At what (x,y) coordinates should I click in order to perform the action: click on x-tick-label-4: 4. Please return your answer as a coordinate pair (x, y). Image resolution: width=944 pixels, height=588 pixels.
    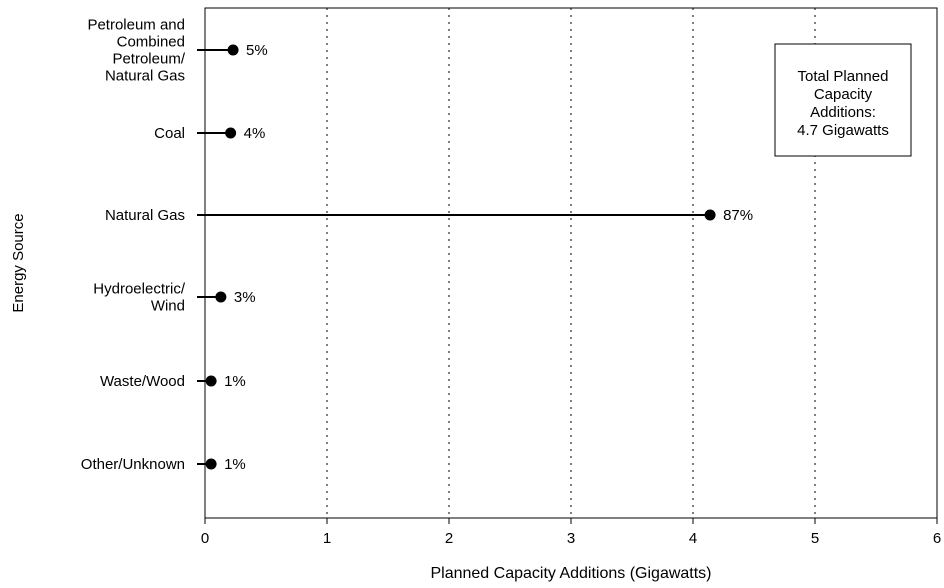
    Looking at the image, I should click on (693, 538).